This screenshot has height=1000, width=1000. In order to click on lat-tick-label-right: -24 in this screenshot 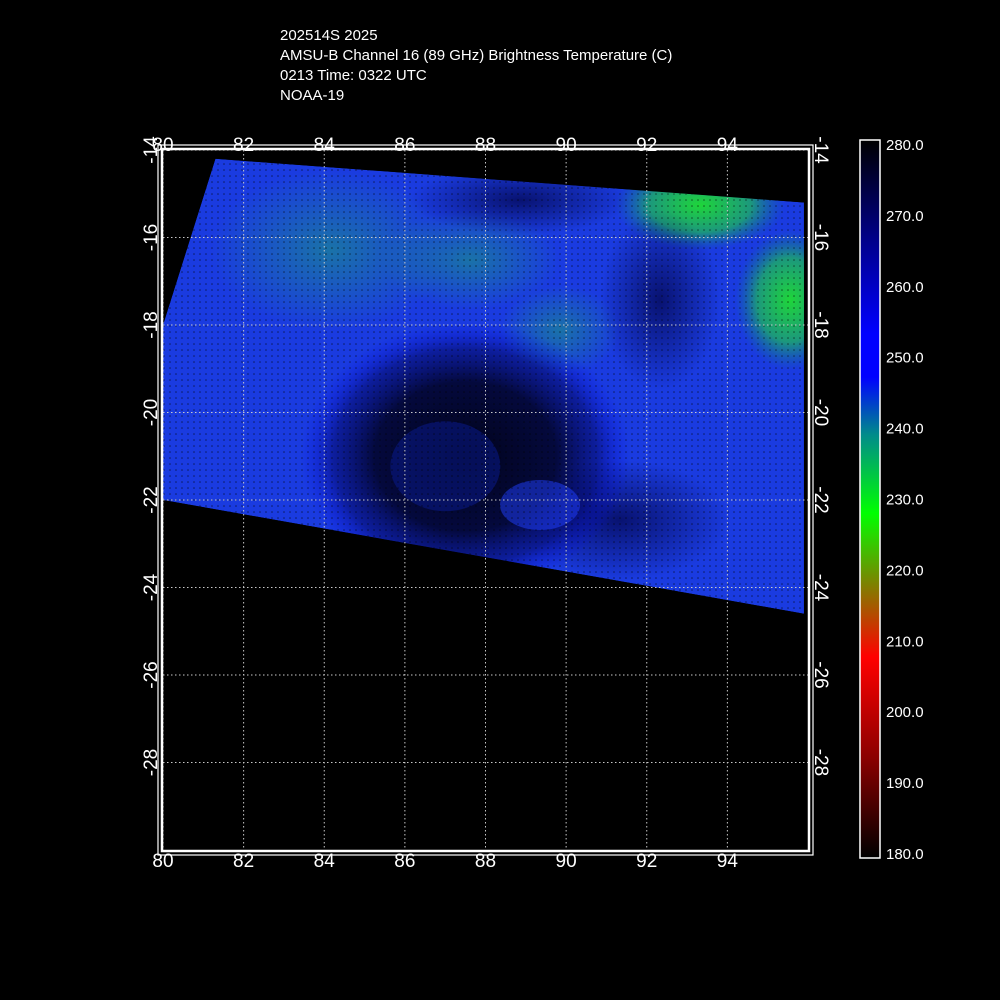, I will do `click(820, 588)`.